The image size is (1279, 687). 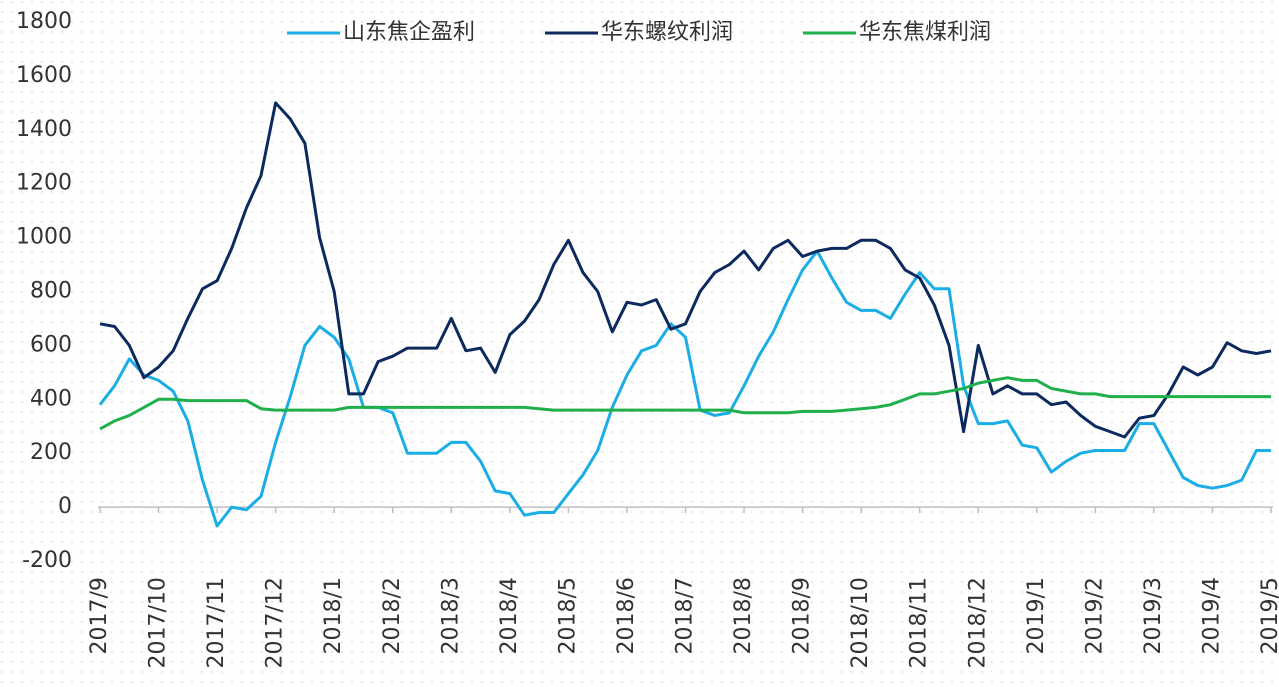 What do you see at coordinates (925, 32) in the screenshot?
I see `legend-label: 华东焦煤利润` at bounding box center [925, 32].